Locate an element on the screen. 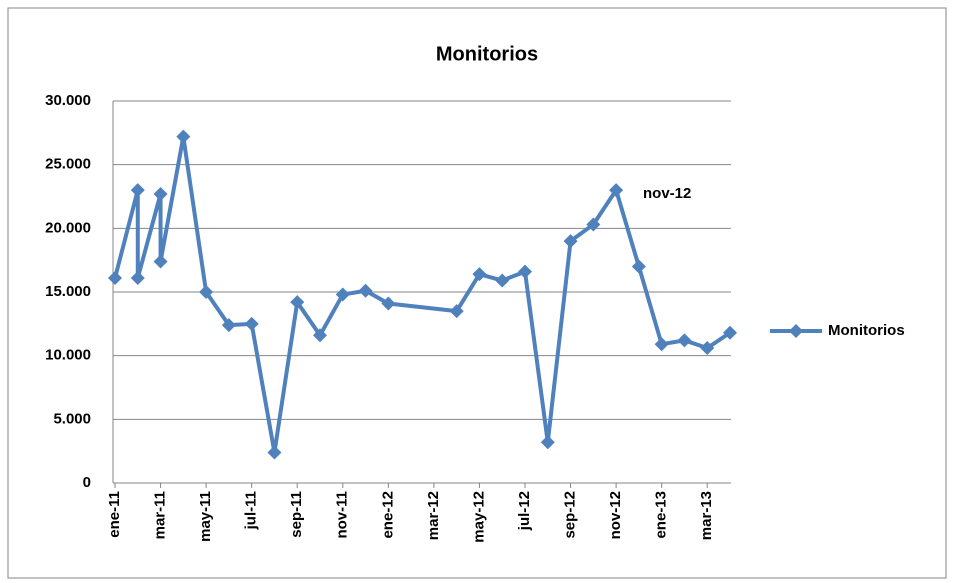 The width and height of the screenshot is (954, 583). legend-marker is located at coordinates (796, 331).